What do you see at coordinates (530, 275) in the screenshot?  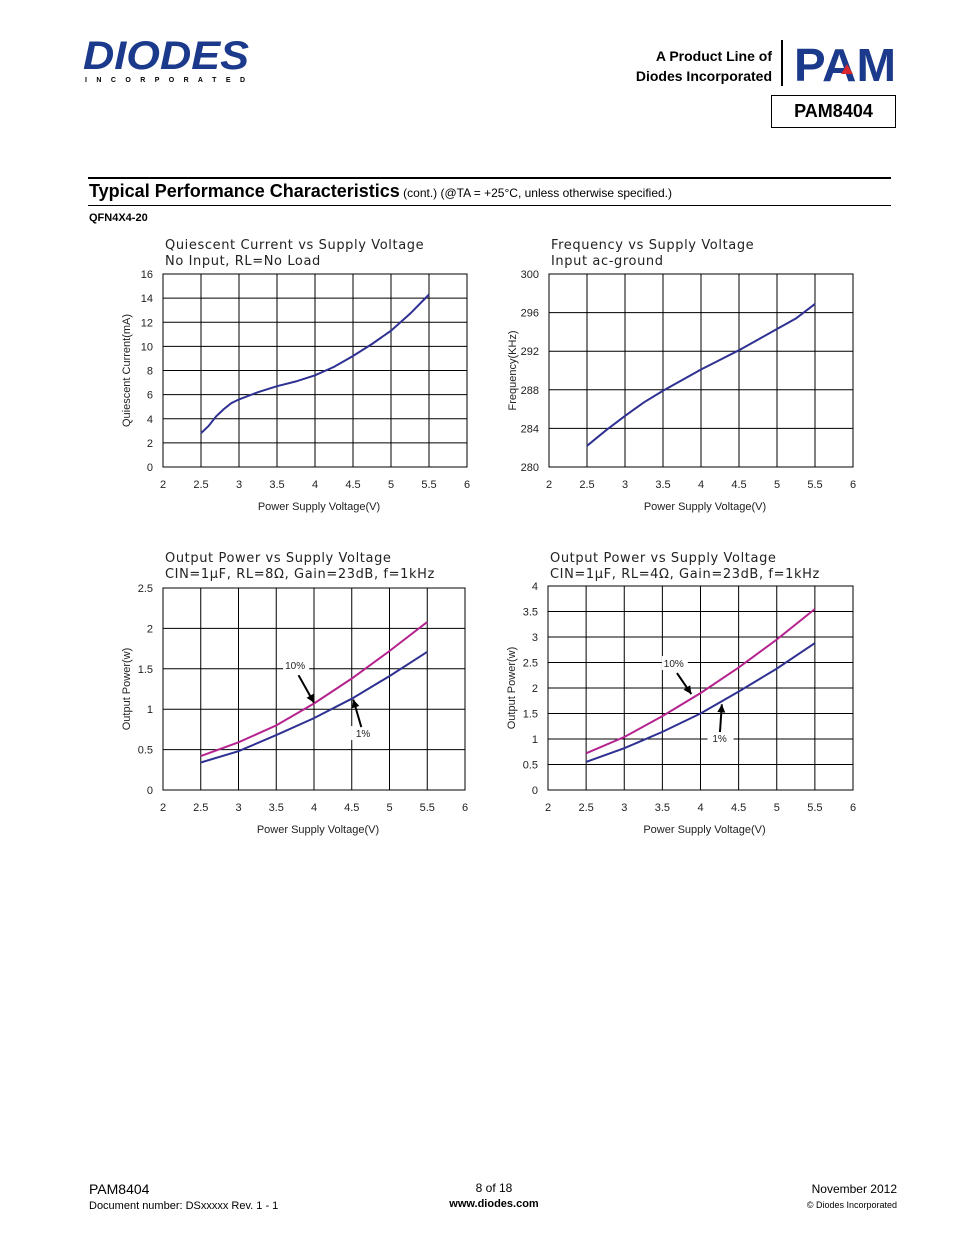 I see `y-tick-label: 300` at bounding box center [530, 275].